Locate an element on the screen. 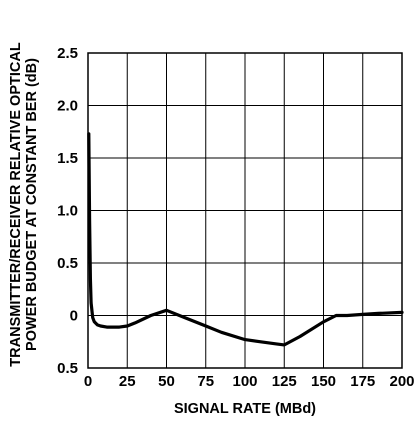 Image resolution: width=419 pixels, height=423 pixels. x-tick-label: 75 is located at coordinates (205, 381).